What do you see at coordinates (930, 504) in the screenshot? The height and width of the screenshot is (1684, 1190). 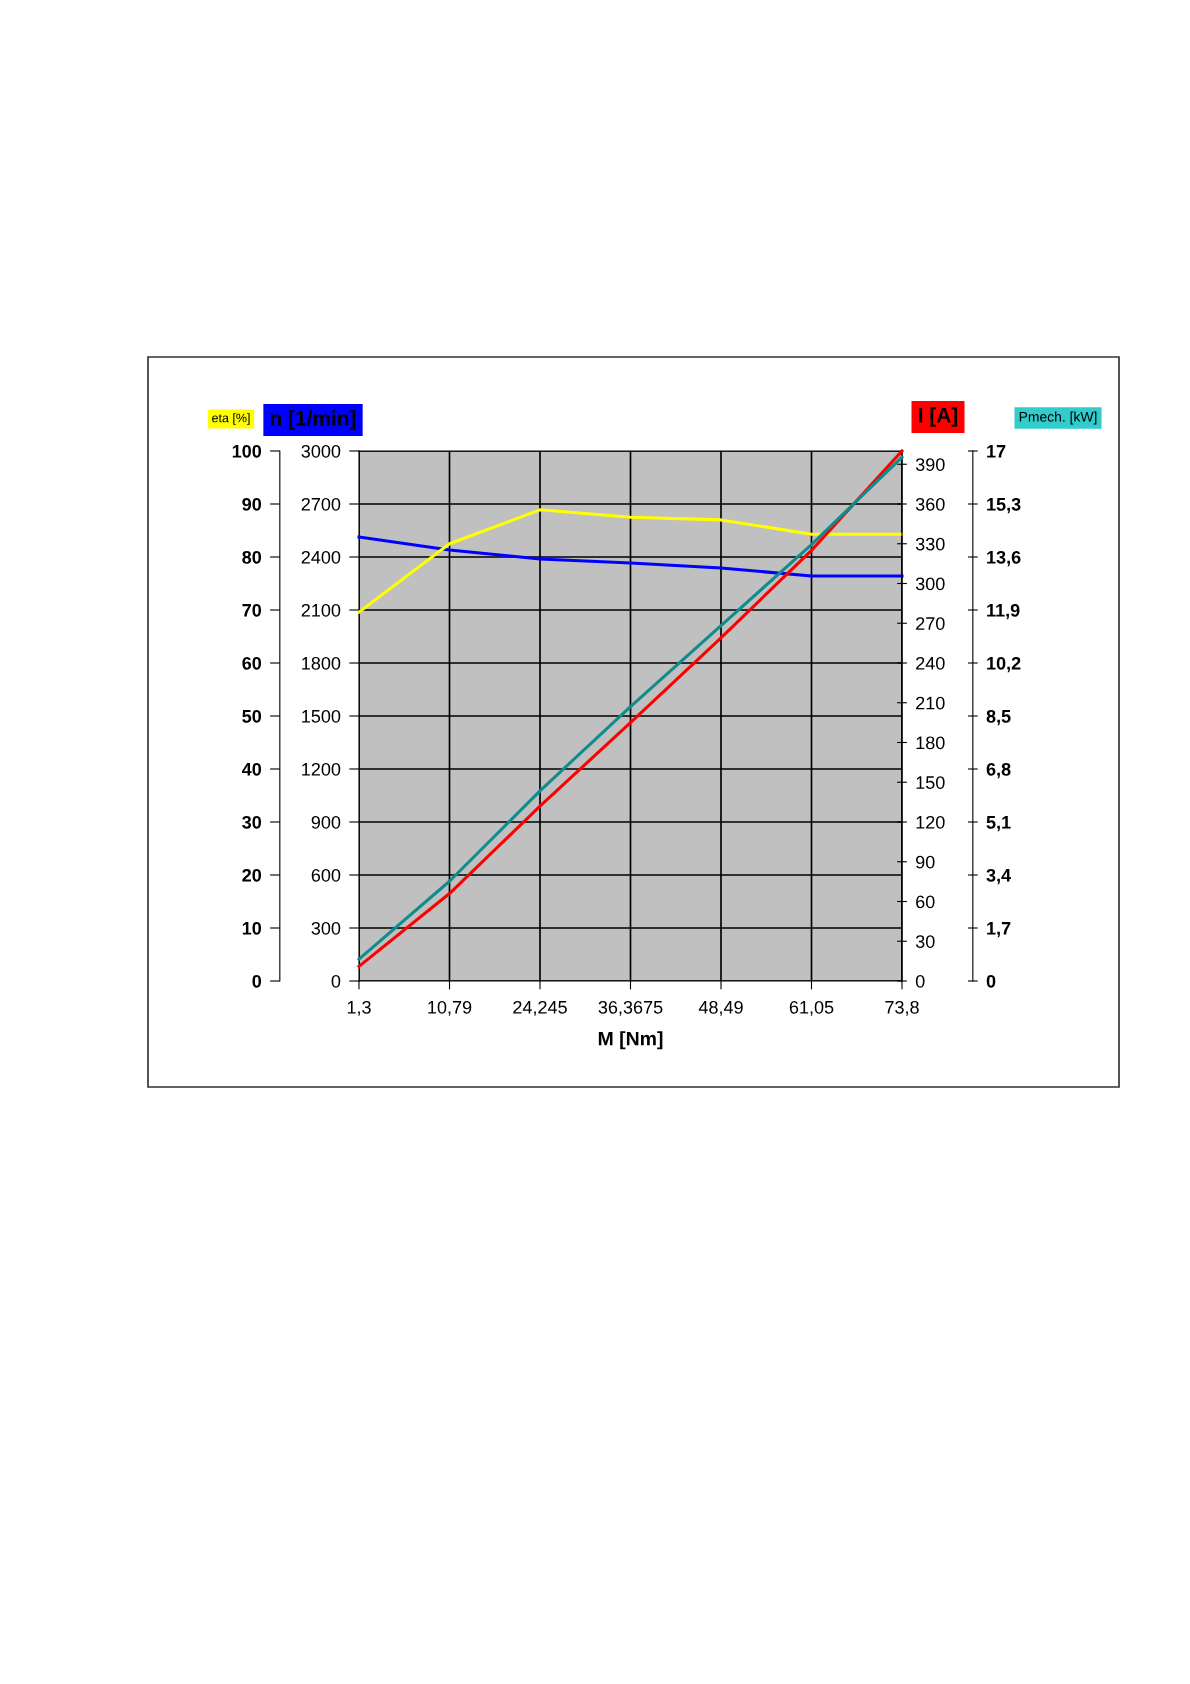 I see `y-tick-label: 360` at bounding box center [930, 504].